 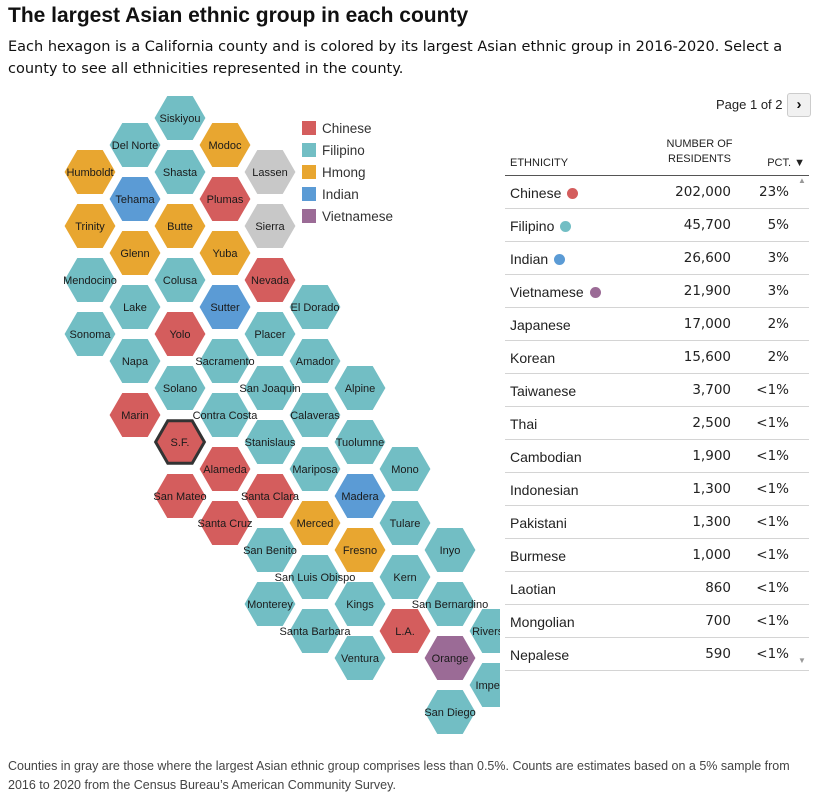 I want to click on table-scrollbar: ▲ ▼, so click(x=802, y=421).